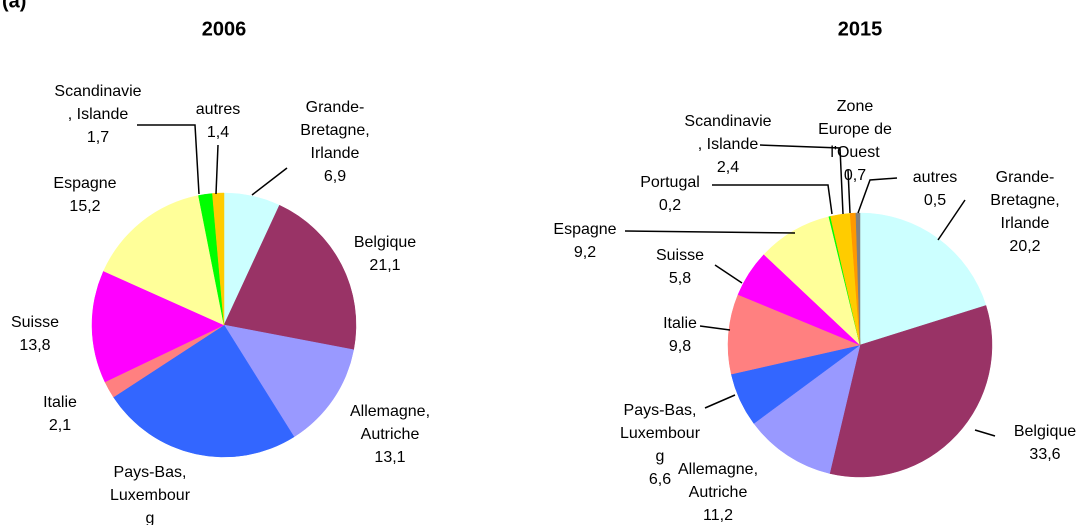 The width and height of the screenshot is (1088, 525). Describe the element at coordinates (384, 265) in the screenshot. I see `value-label: 21,1` at that location.